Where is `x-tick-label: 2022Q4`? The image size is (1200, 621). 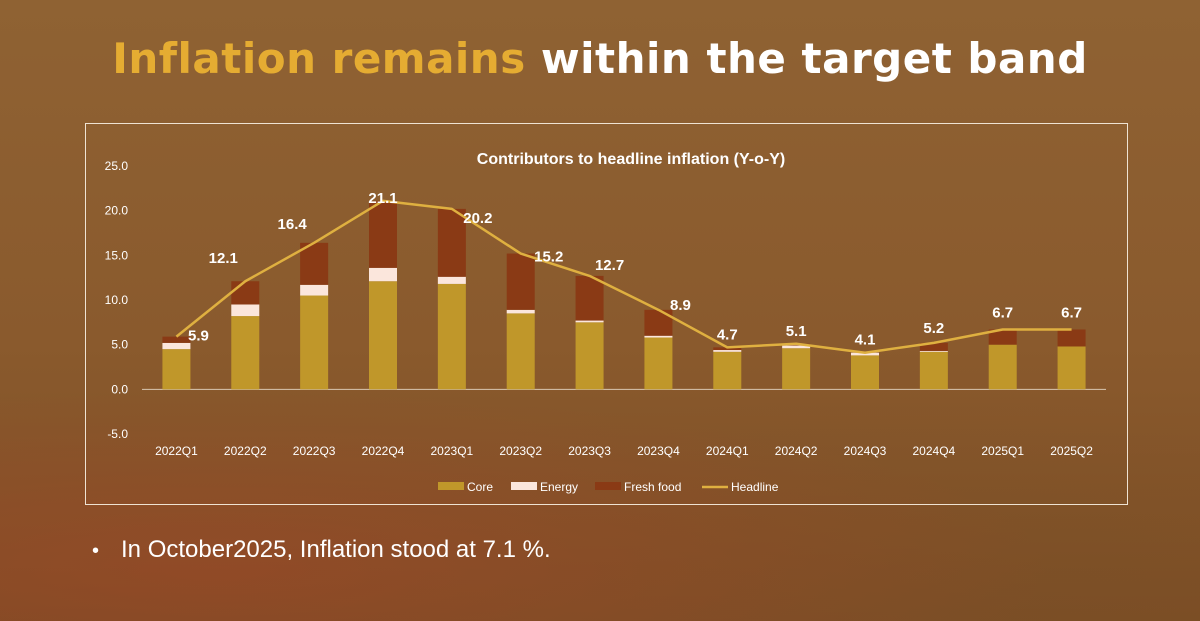 x-tick-label: 2022Q4 is located at coordinates (383, 451).